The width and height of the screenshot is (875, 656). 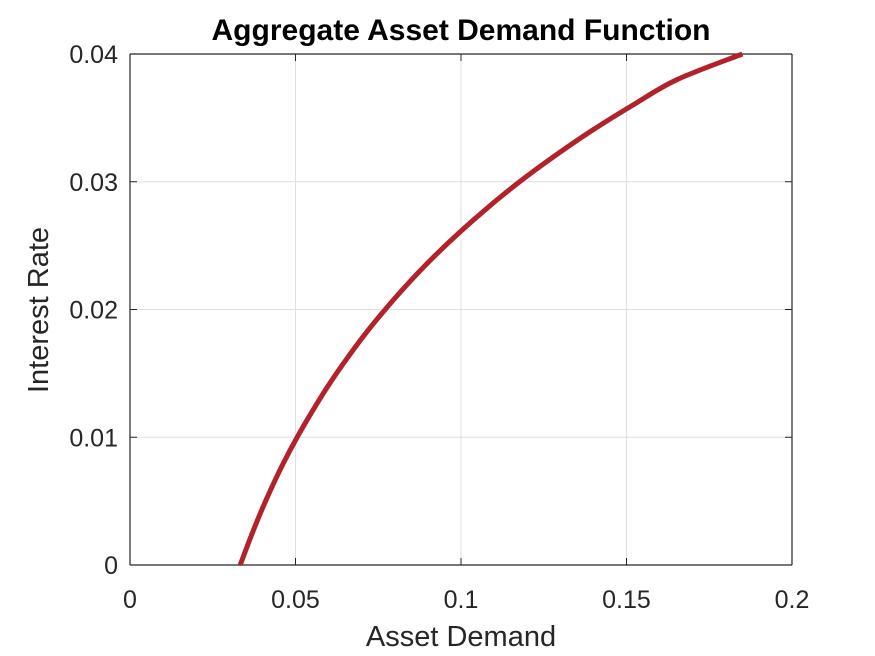 I want to click on y-tick-label: 0.03, so click(x=93, y=183).